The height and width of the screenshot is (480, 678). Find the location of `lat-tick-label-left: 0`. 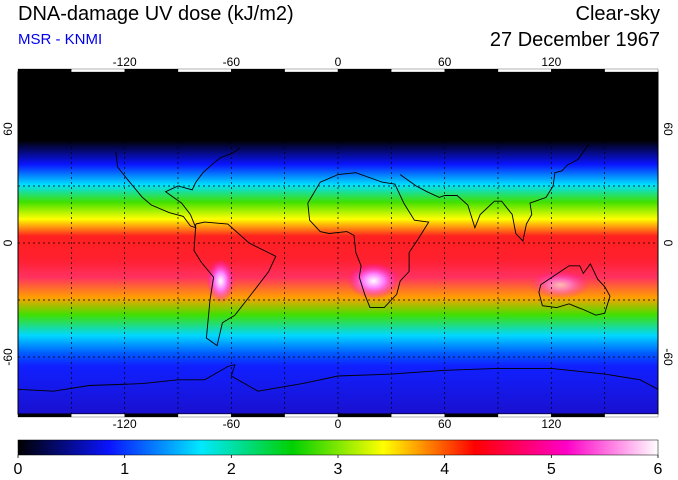

lat-tick-label-left: 0 is located at coordinates (8, 242).